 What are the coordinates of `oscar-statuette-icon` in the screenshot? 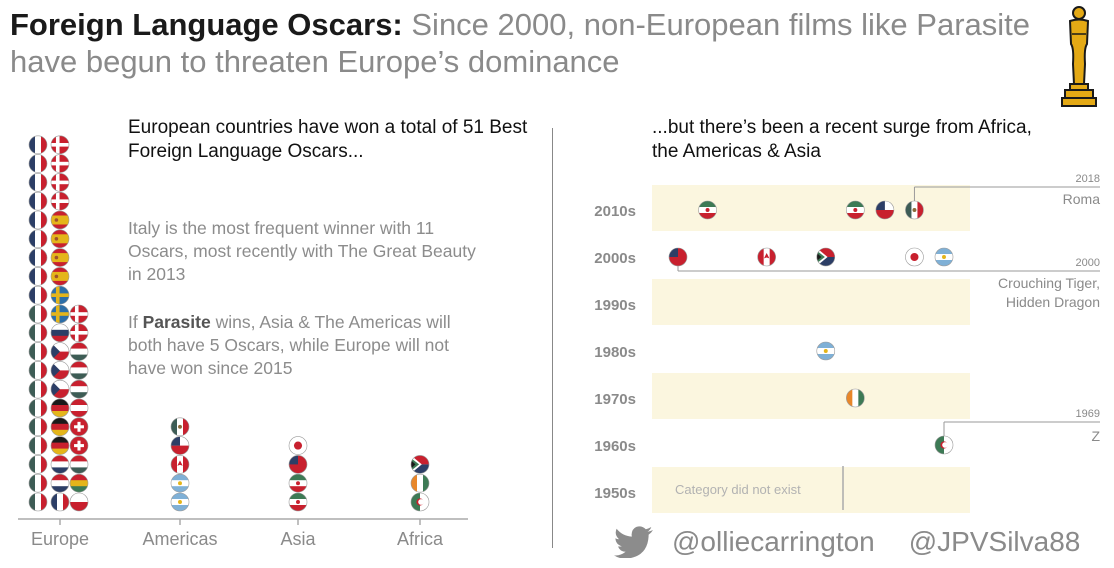 It's located at (1079, 56).